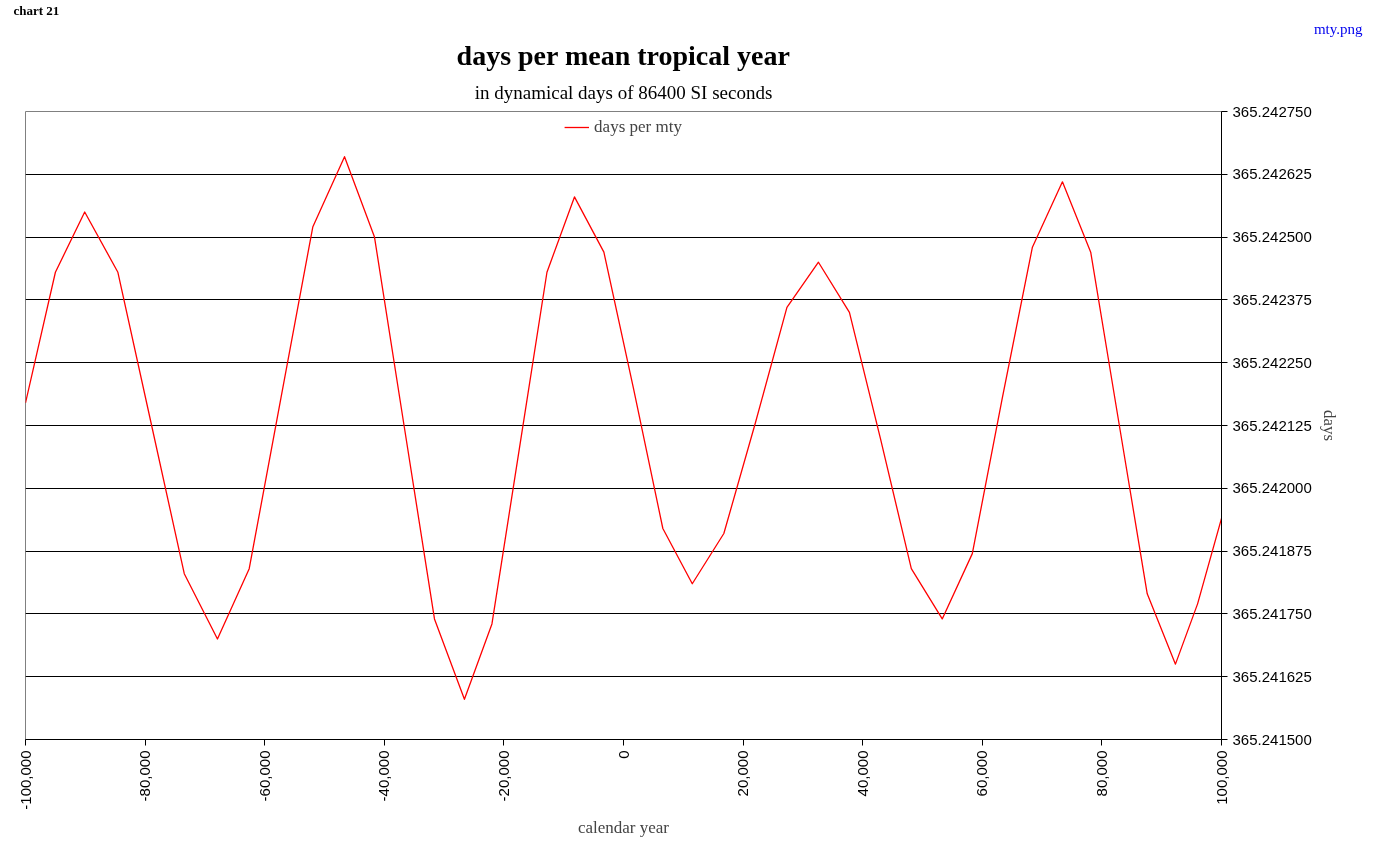 The width and height of the screenshot is (1392, 857). I want to click on y-tick-label: 365.241500, so click(1272, 739).